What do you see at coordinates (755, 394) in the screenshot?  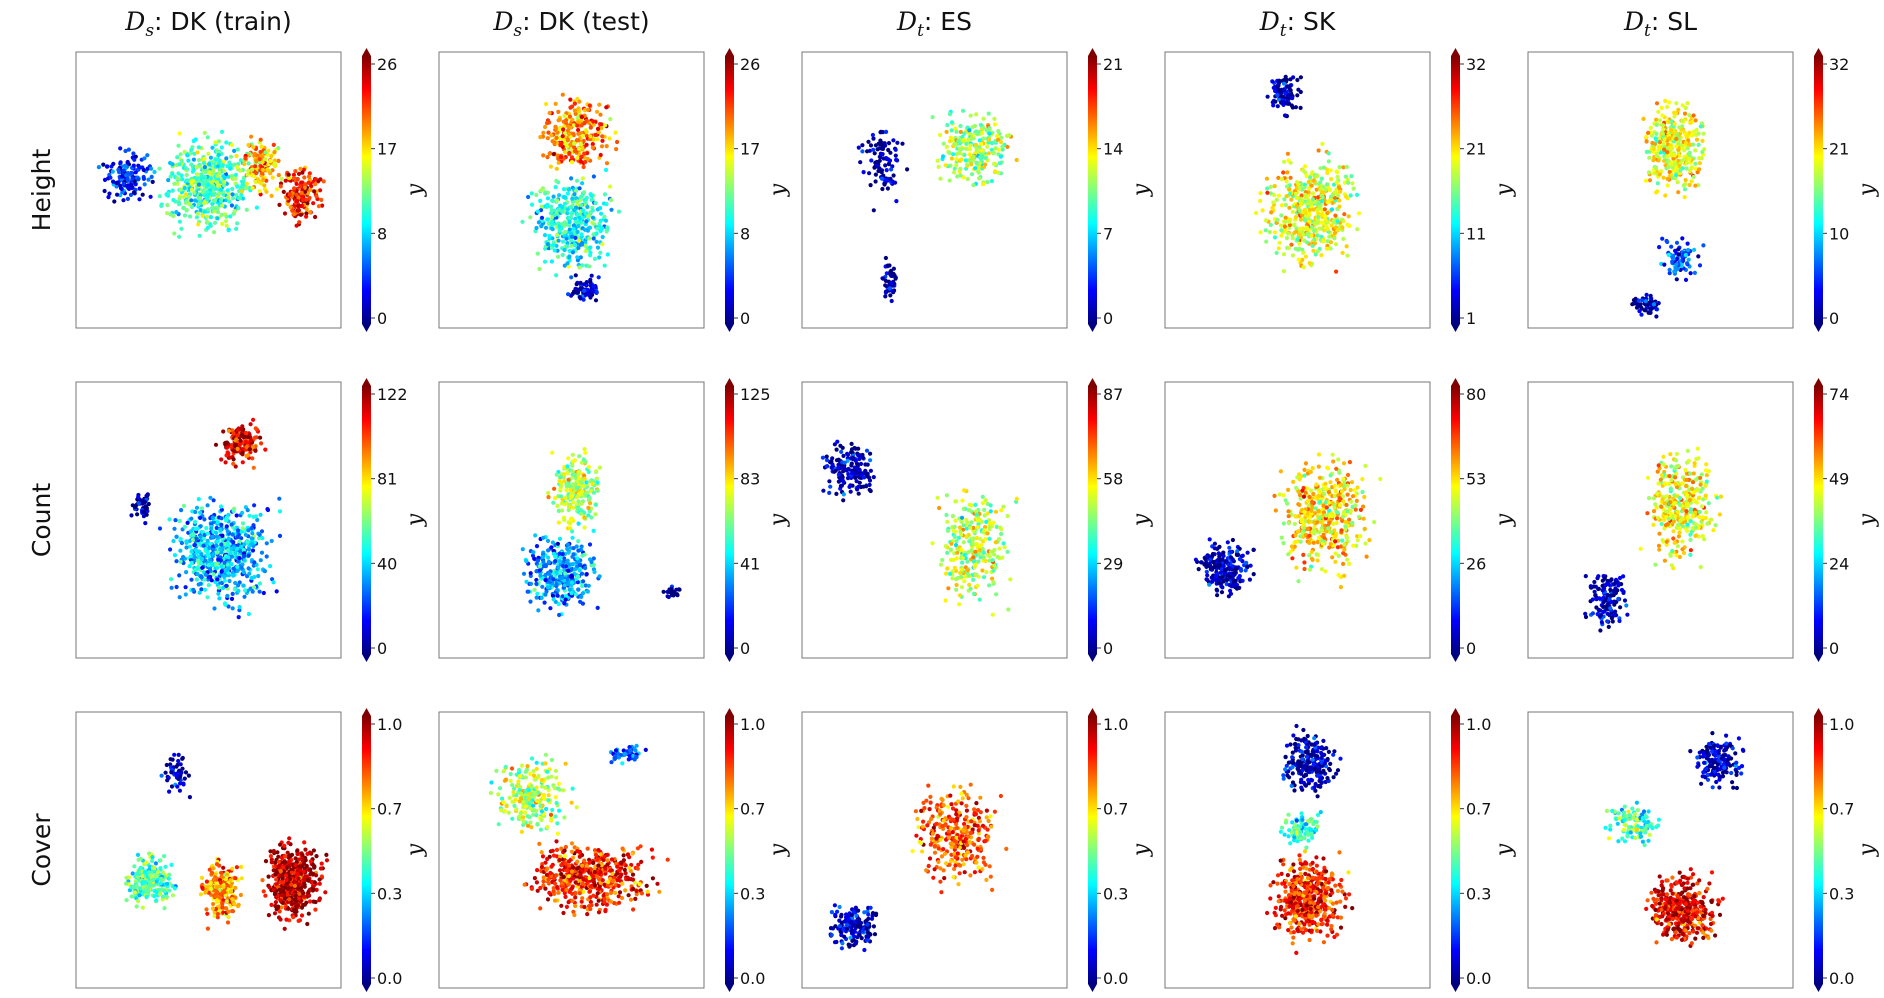 I see `colorbar-tick-label: 125` at bounding box center [755, 394].